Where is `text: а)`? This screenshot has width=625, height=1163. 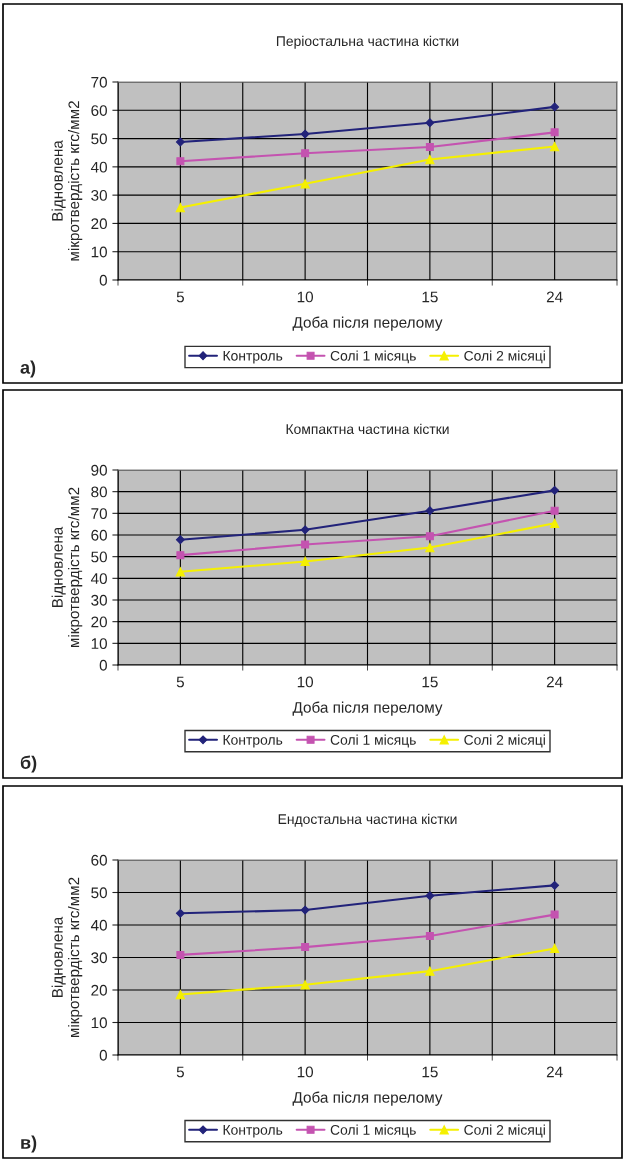
text: а) is located at coordinates (28, 369).